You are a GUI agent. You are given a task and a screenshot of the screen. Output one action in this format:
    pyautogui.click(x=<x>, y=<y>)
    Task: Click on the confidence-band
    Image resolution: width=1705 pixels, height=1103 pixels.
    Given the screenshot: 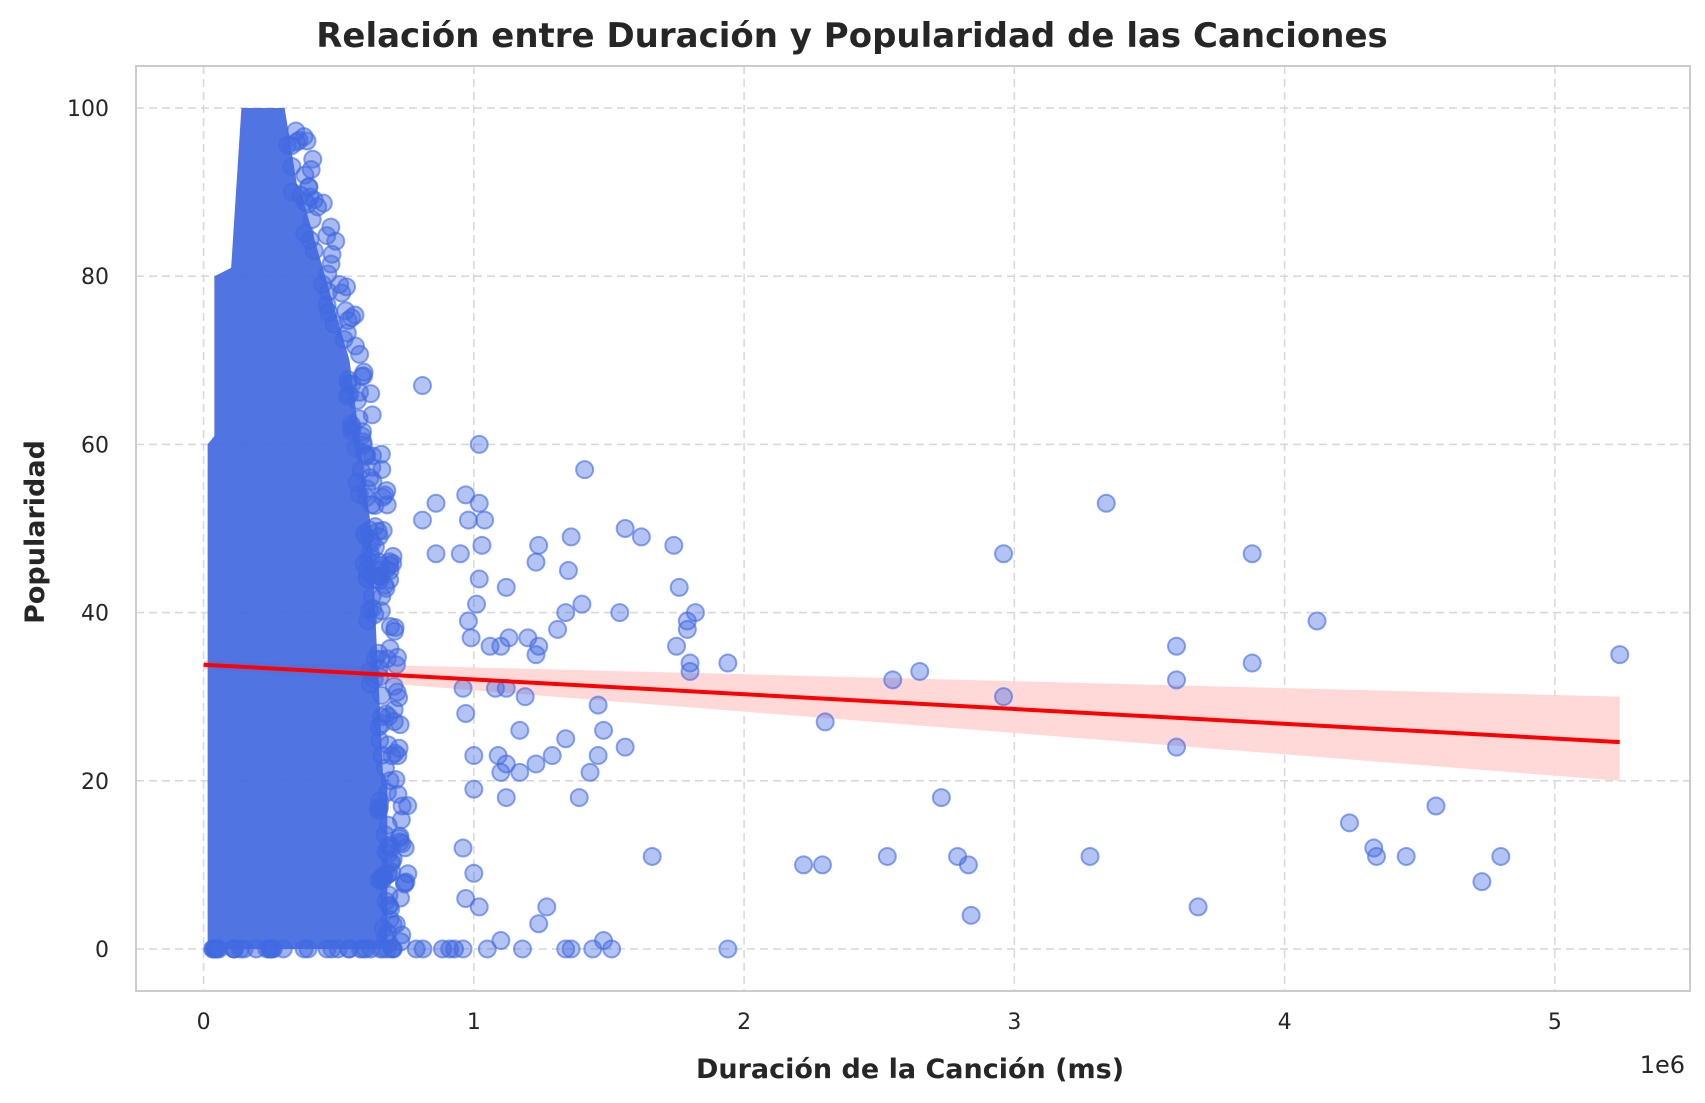 What is the action you would take?
    pyautogui.click(x=911, y=720)
    